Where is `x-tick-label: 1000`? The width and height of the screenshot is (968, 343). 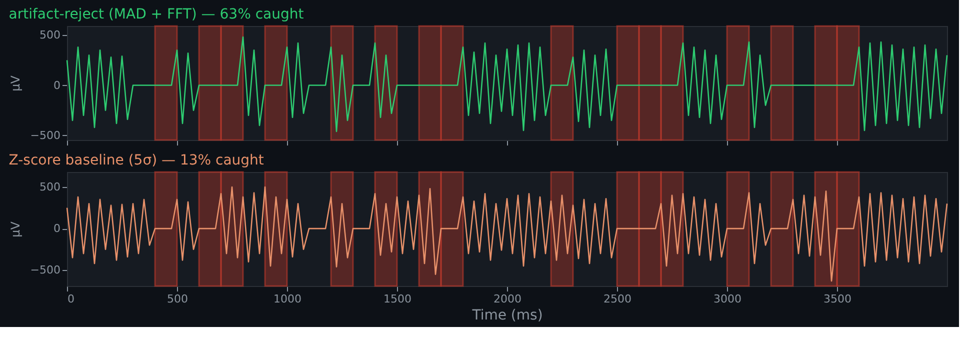
x-tick-label: 1000 is located at coordinates (288, 299).